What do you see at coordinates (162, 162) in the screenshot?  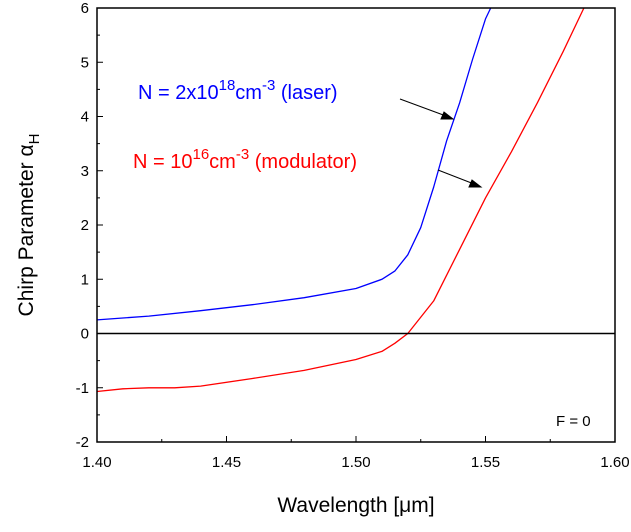 I see `annotation-modulator-main: N = 10` at bounding box center [162, 162].